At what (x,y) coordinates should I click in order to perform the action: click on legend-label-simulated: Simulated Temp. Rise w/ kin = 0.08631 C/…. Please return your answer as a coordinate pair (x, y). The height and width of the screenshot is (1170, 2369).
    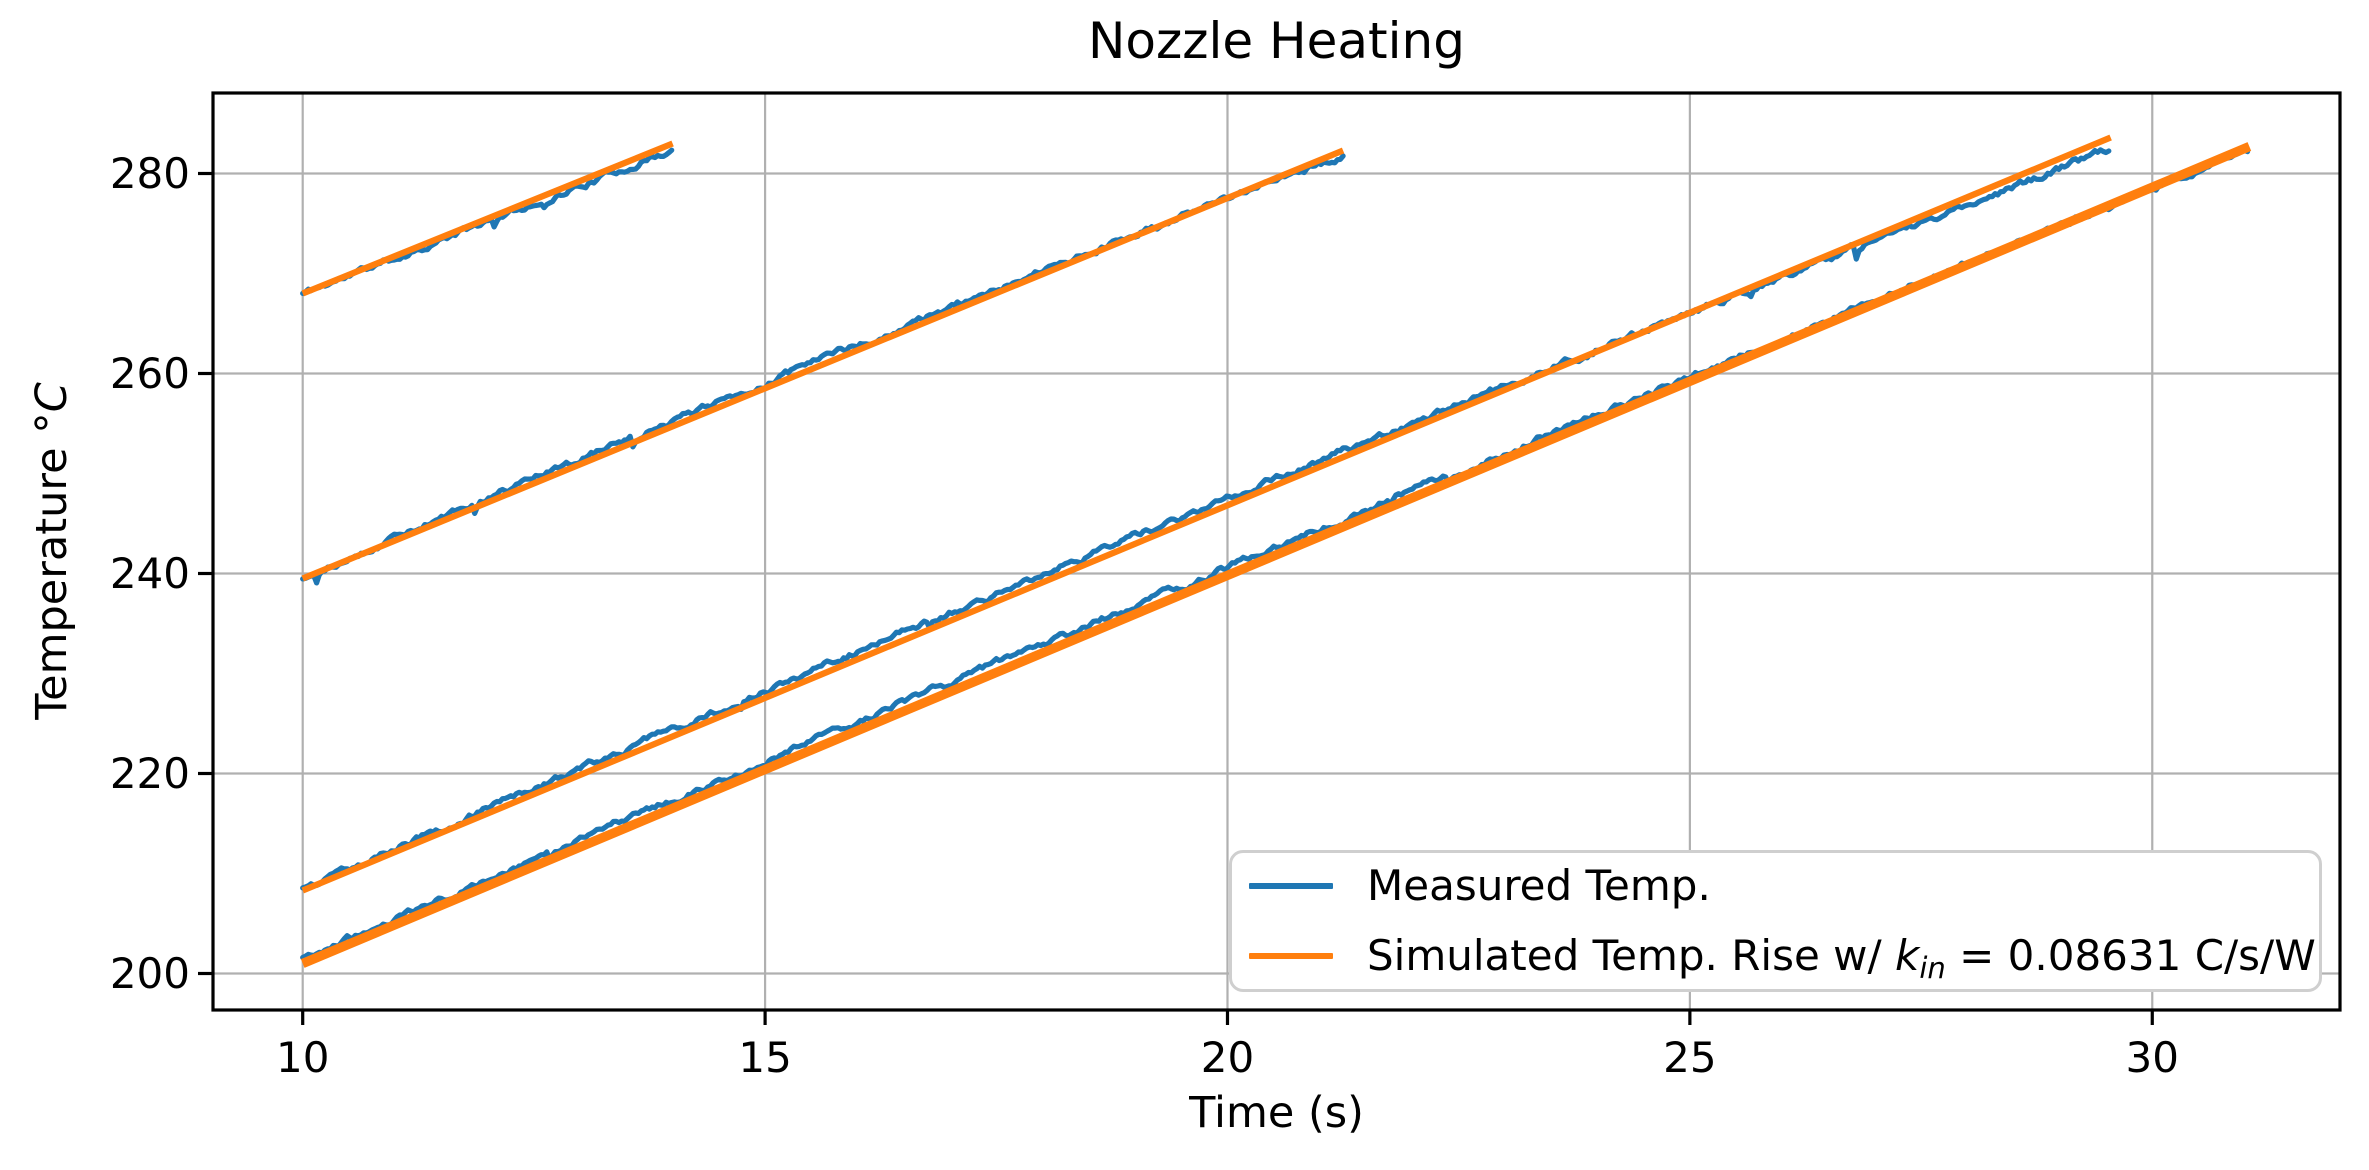
    Looking at the image, I should click on (1841, 958).